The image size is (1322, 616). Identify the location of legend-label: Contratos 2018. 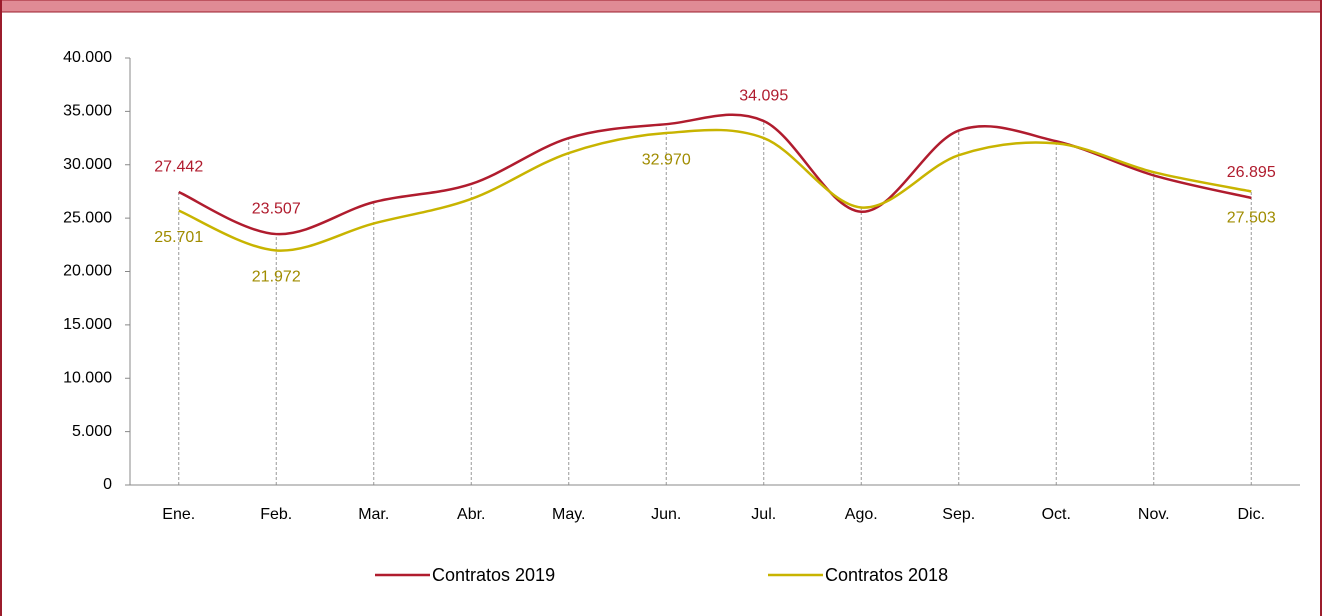
(886, 575).